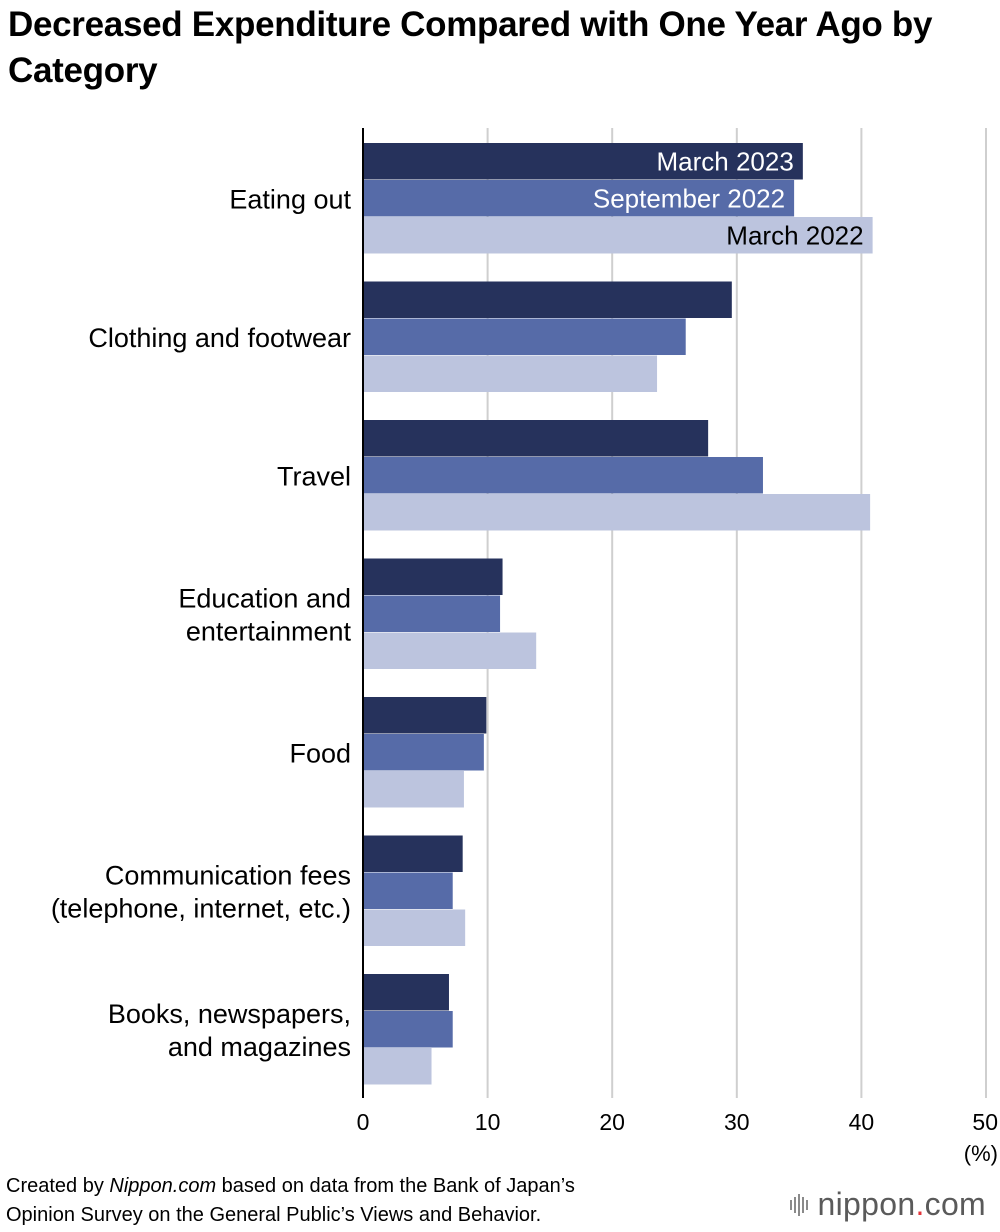  Describe the element at coordinates (314, 476) in the screenshot. I see `category-label: Travel` at that location.